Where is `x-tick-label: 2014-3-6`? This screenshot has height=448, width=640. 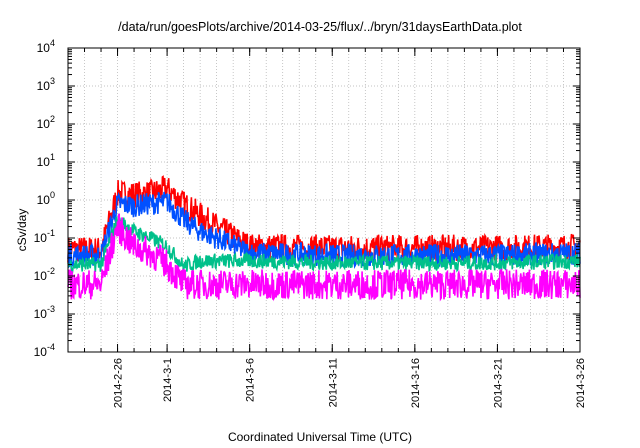 x-tick-label: 2014-3-6 is located at coordinates (251, 380).